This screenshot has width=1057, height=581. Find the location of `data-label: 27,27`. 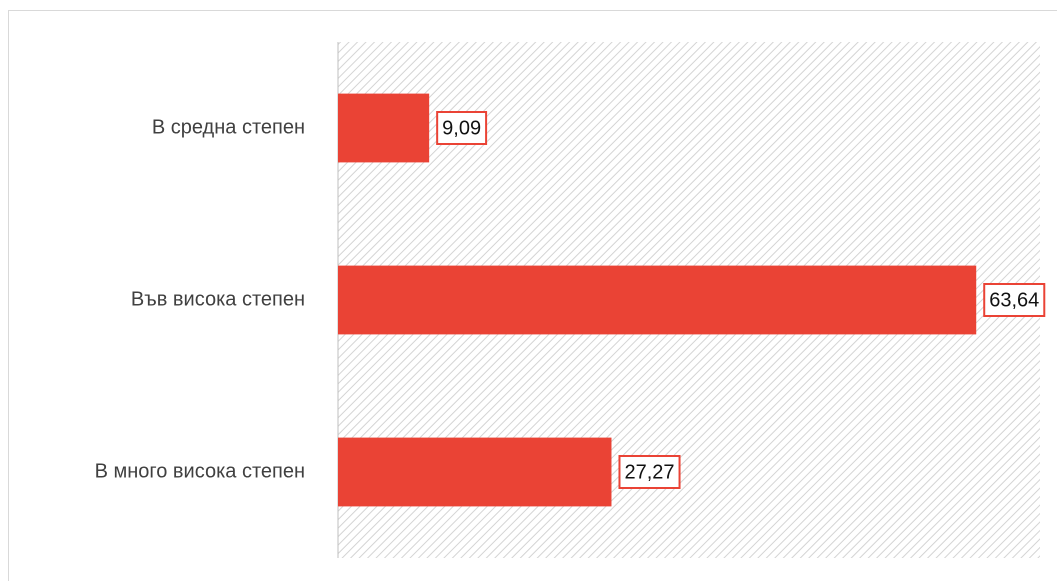

data-label: 27,27 is located at coordinates (649, 472).